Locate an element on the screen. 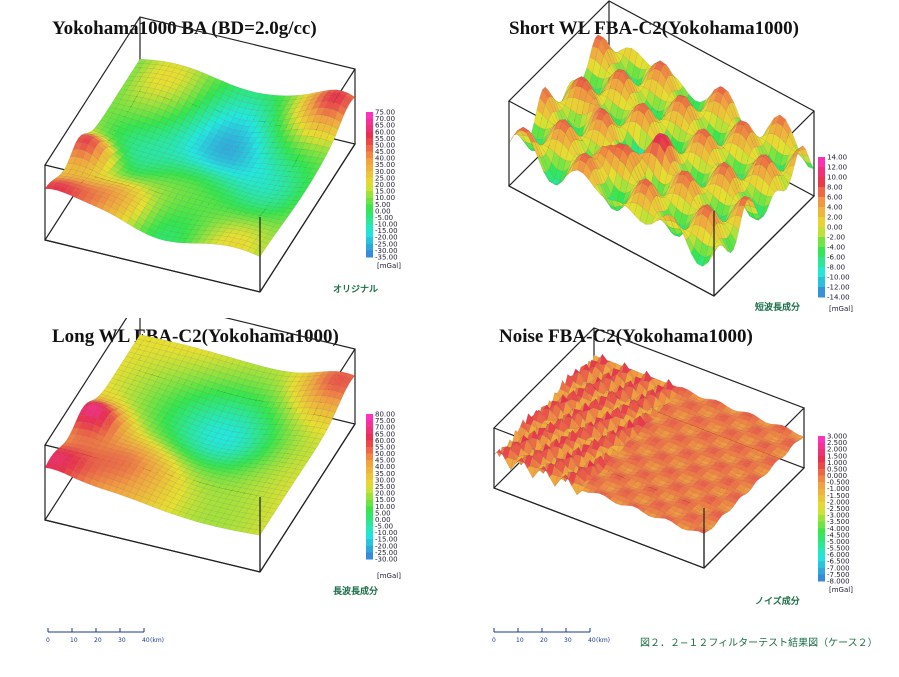 The width and height of the screenshot is (899, 677). panel-caption: 短波長成分 is located at coordinates (778, 308).